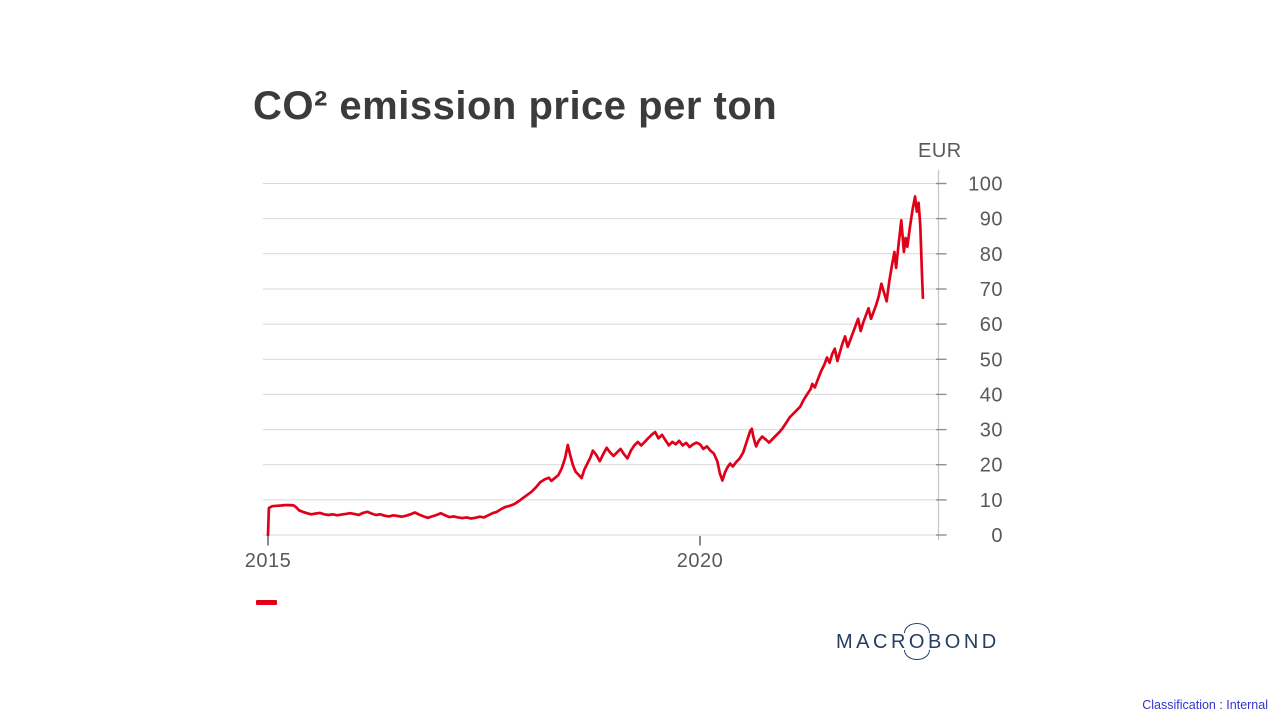 The height and width of the screenshot is (720, 1280). Describe the element at coordinates (940, 151) in the screenshot. I see `y-axis-unit-label: EUR` at that location.